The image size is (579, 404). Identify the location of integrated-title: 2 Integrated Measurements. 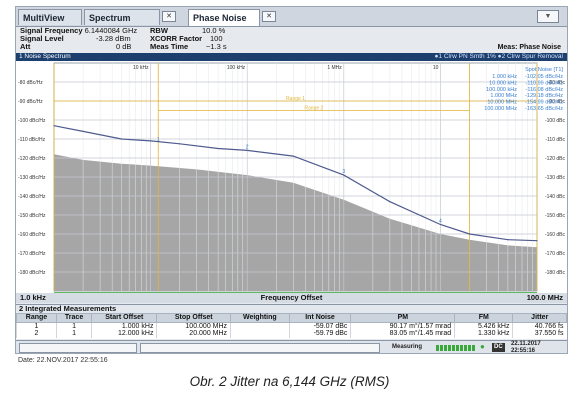
(291, 309).